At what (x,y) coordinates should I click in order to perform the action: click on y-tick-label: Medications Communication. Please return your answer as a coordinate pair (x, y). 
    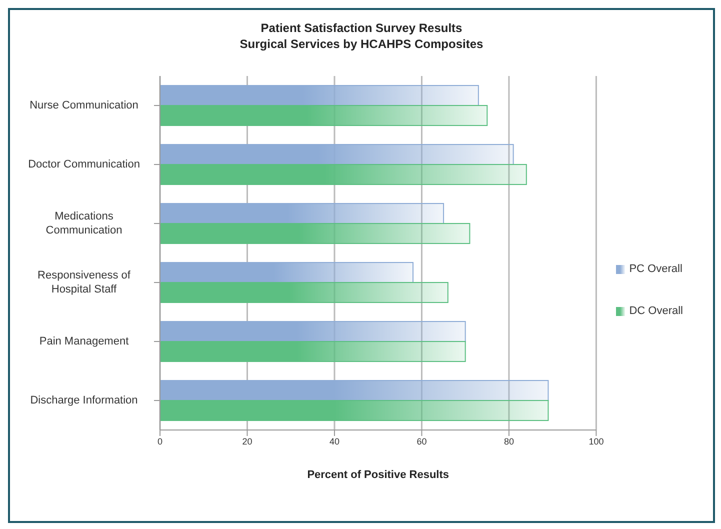
    Looking at the image, I should click on (84, 223).